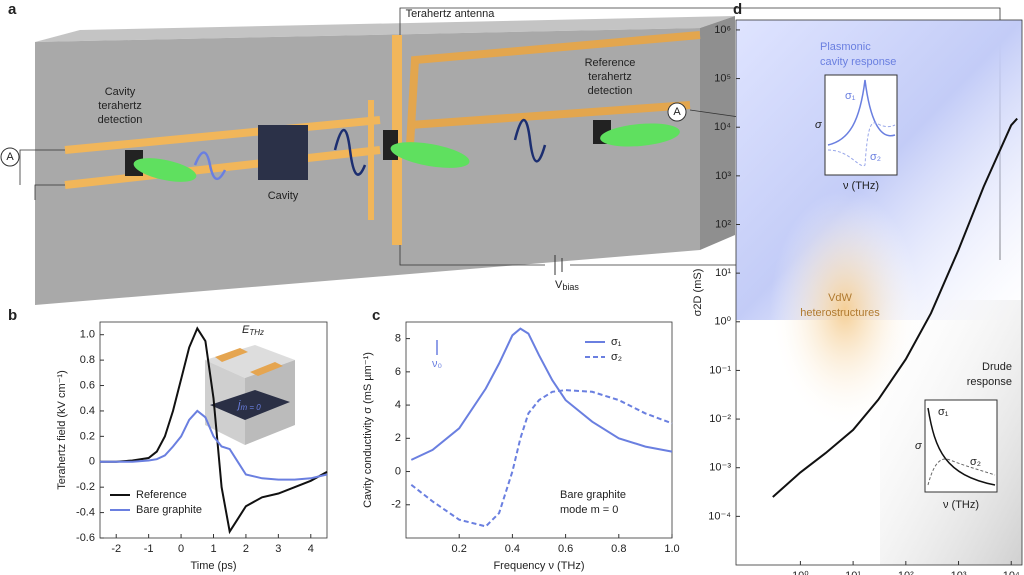  What do you see at coordinates (737, 9) in the screenshot?
I see `panel-letter: d` at bounding box center [737, 9].